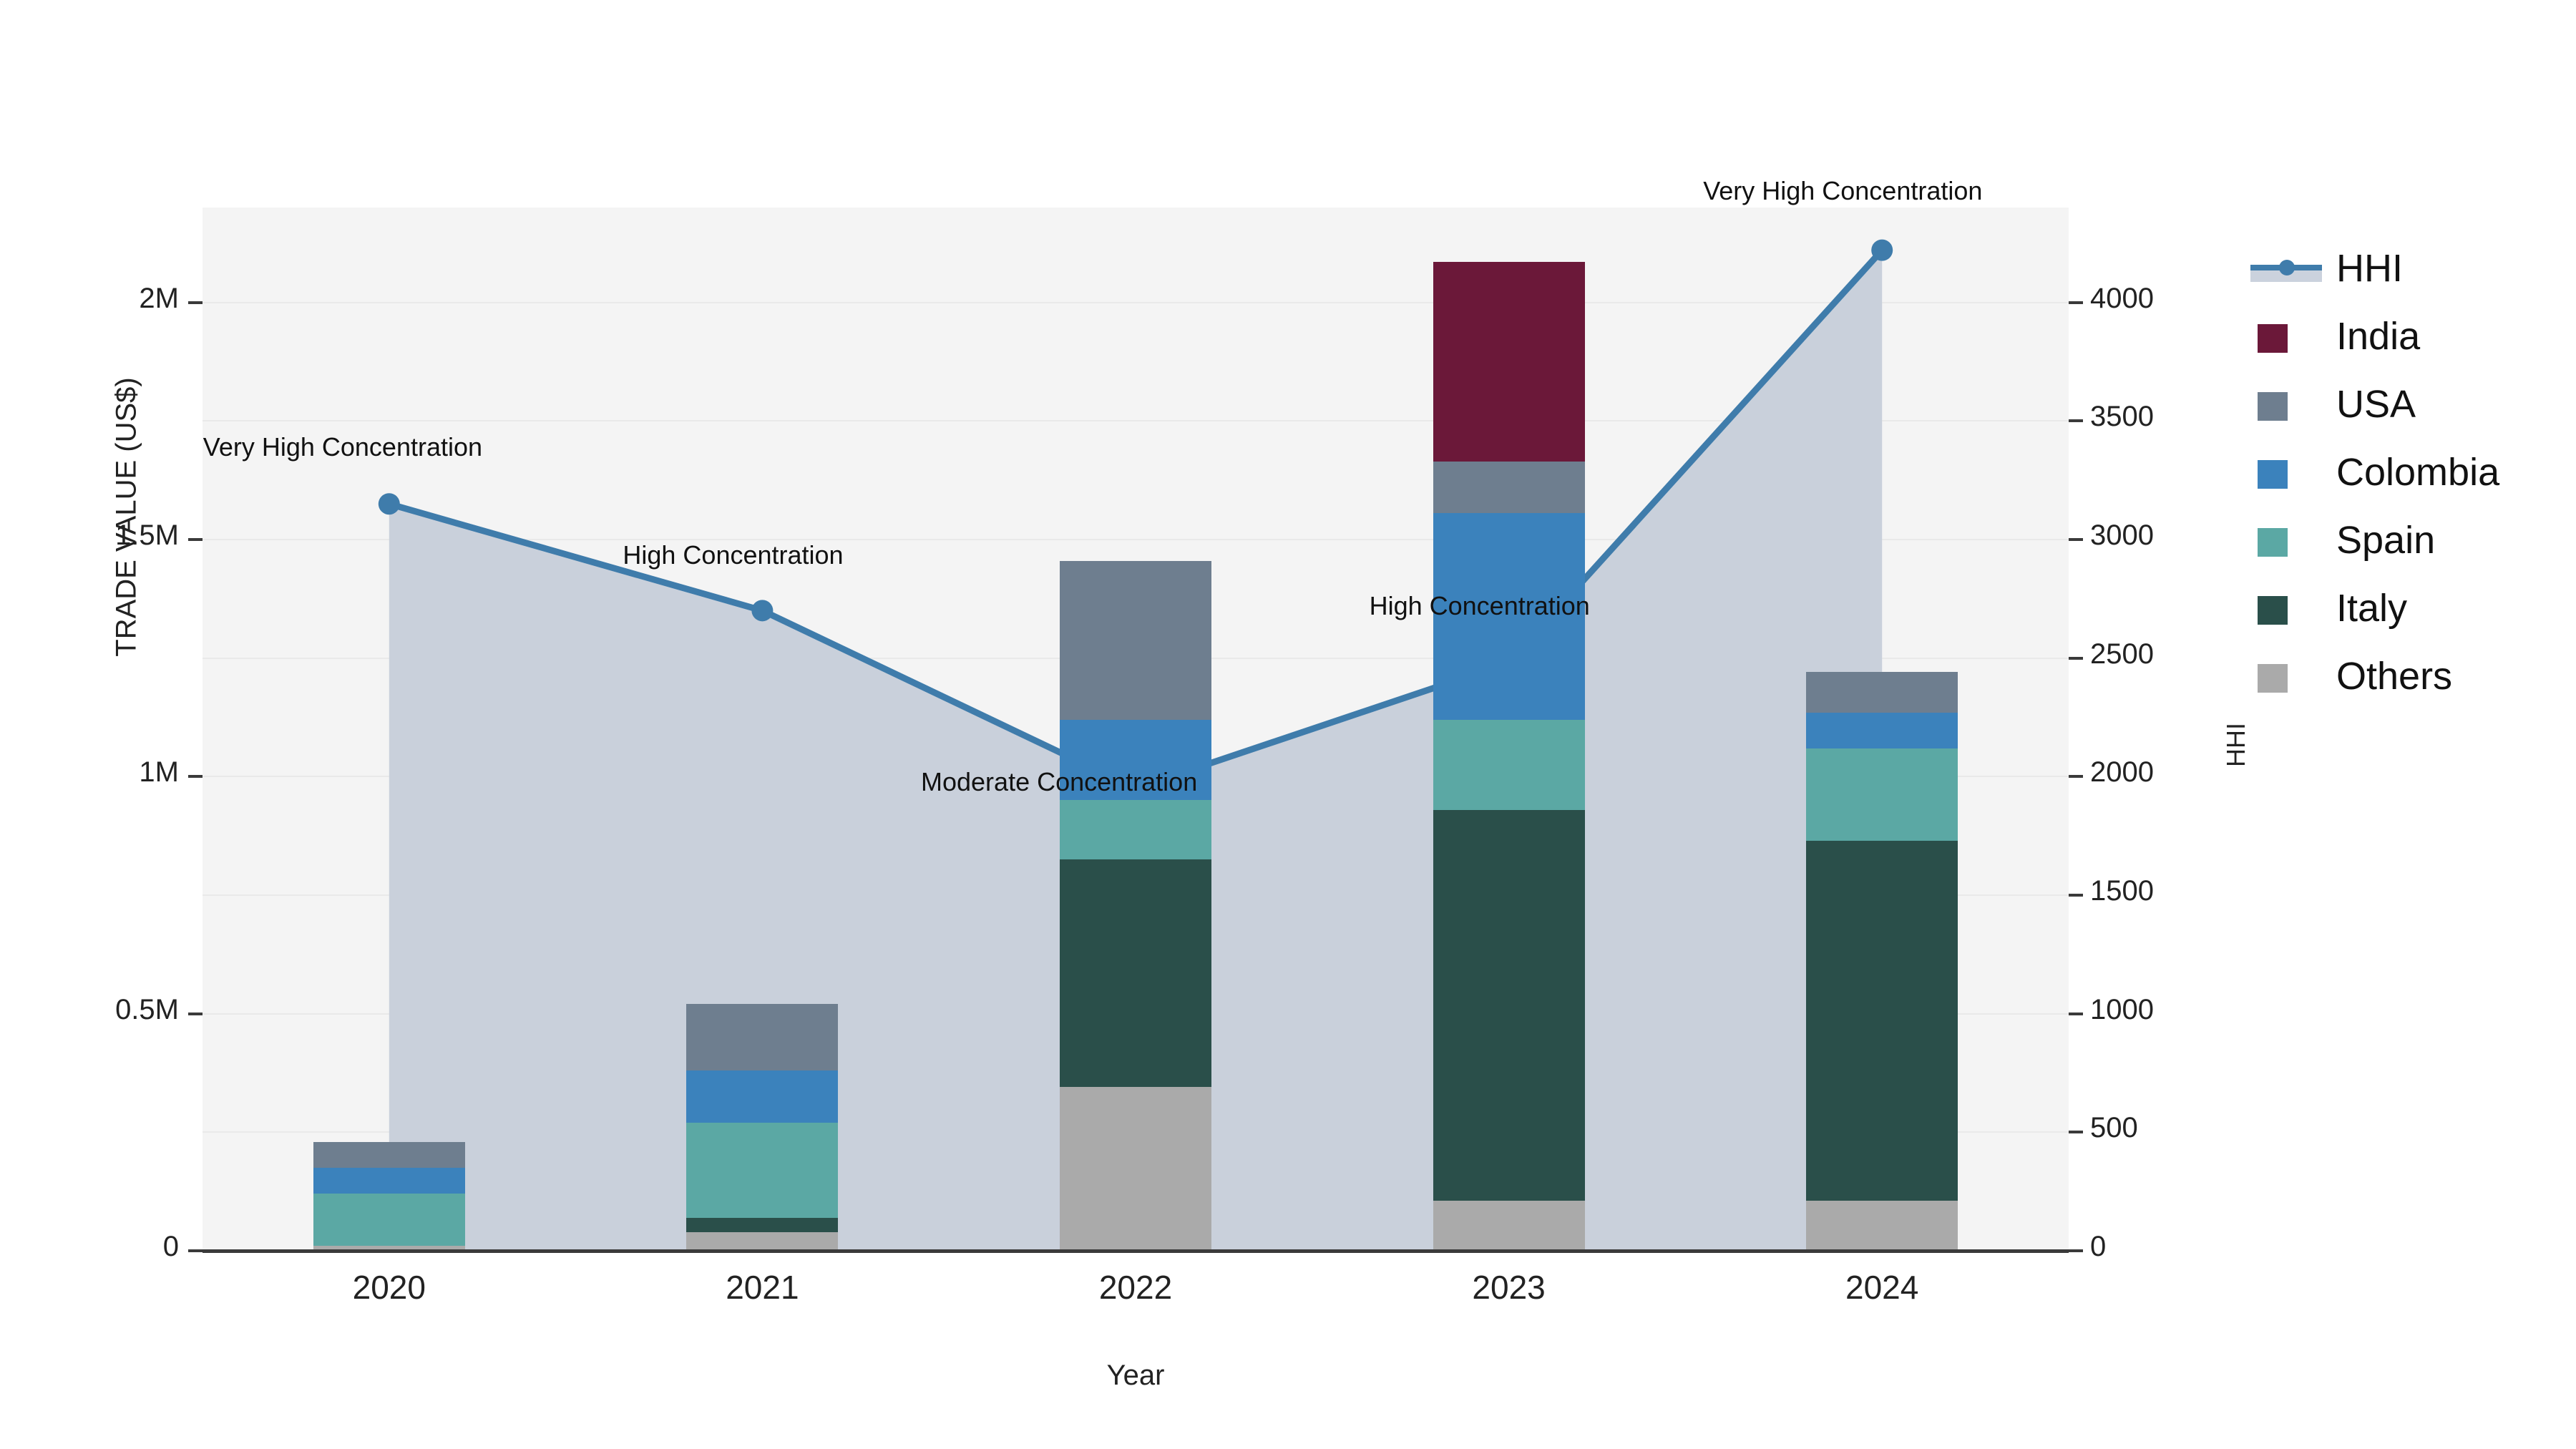 This screenshot has width=2576, height=1449. What do you see at coordinates (2386, 540) in the screenshot?
I see `legend-label: Spain` at bounding box center [2386, 540].